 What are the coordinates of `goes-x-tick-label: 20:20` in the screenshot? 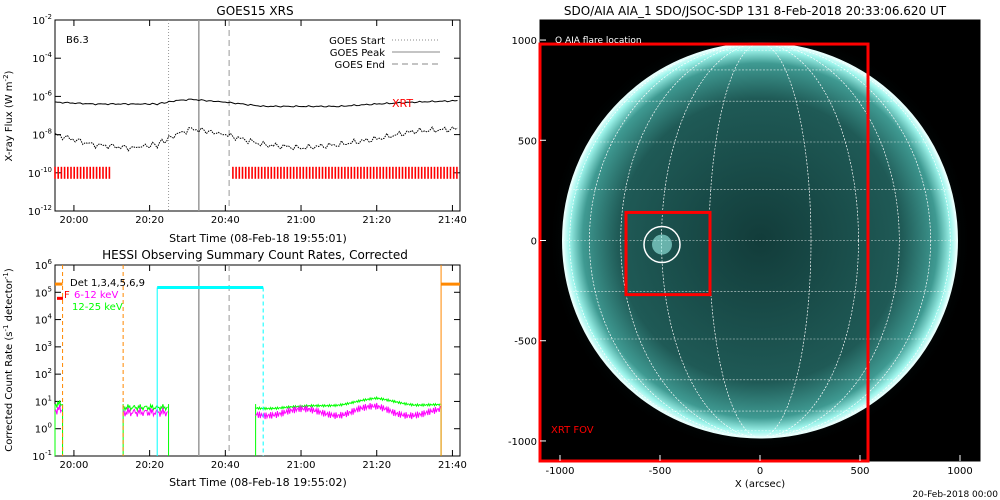 It's located at (149, 220).